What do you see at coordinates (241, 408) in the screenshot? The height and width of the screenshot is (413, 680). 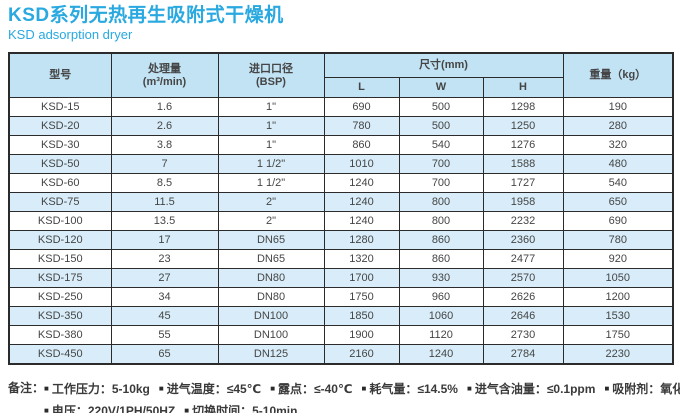 I see `note-item: ■ 切换时间：5-10min` at bounding box center [241, 408].